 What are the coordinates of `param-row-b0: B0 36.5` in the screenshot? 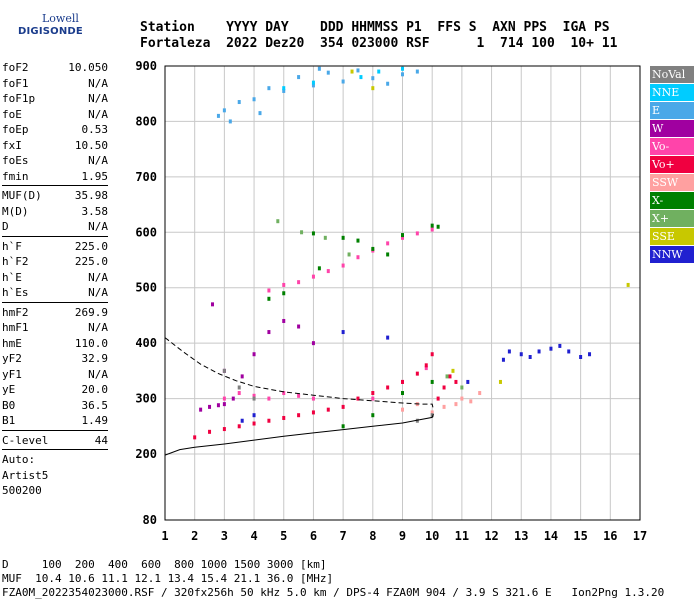 It's located at (55, 406).